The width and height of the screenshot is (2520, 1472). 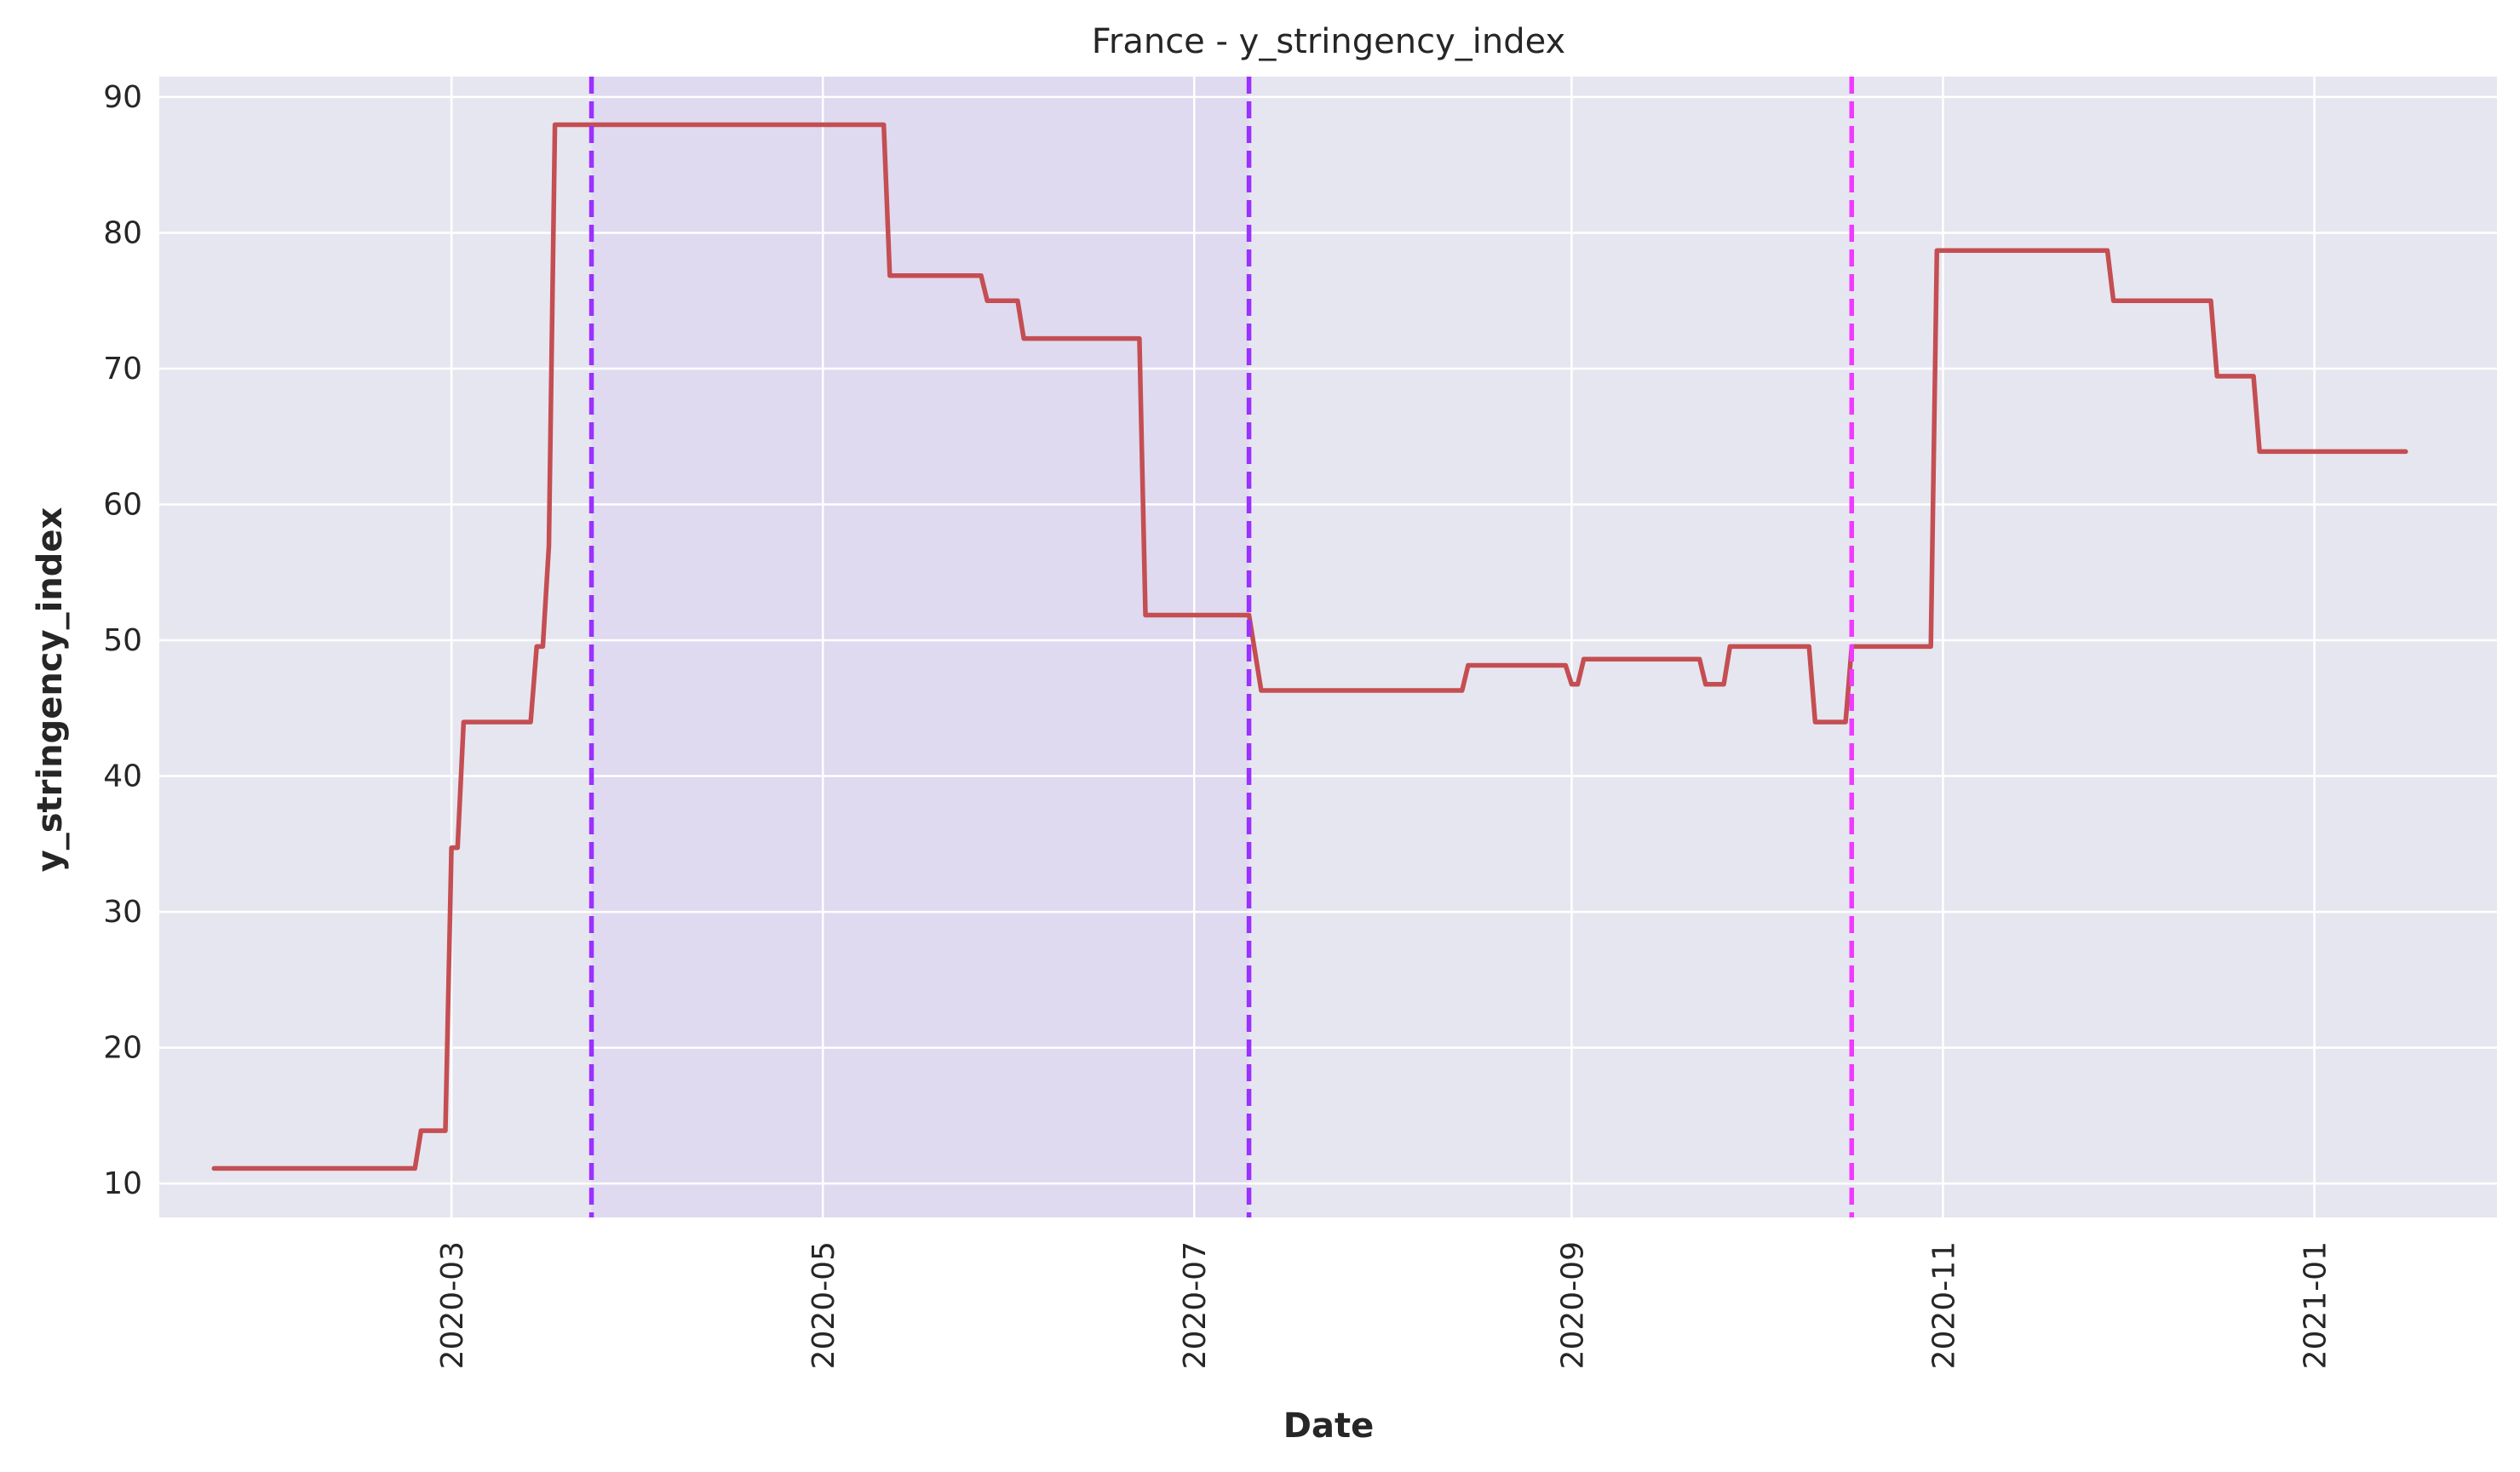 I want to click on y-tick-label: 30, so click(x=122, y=912).